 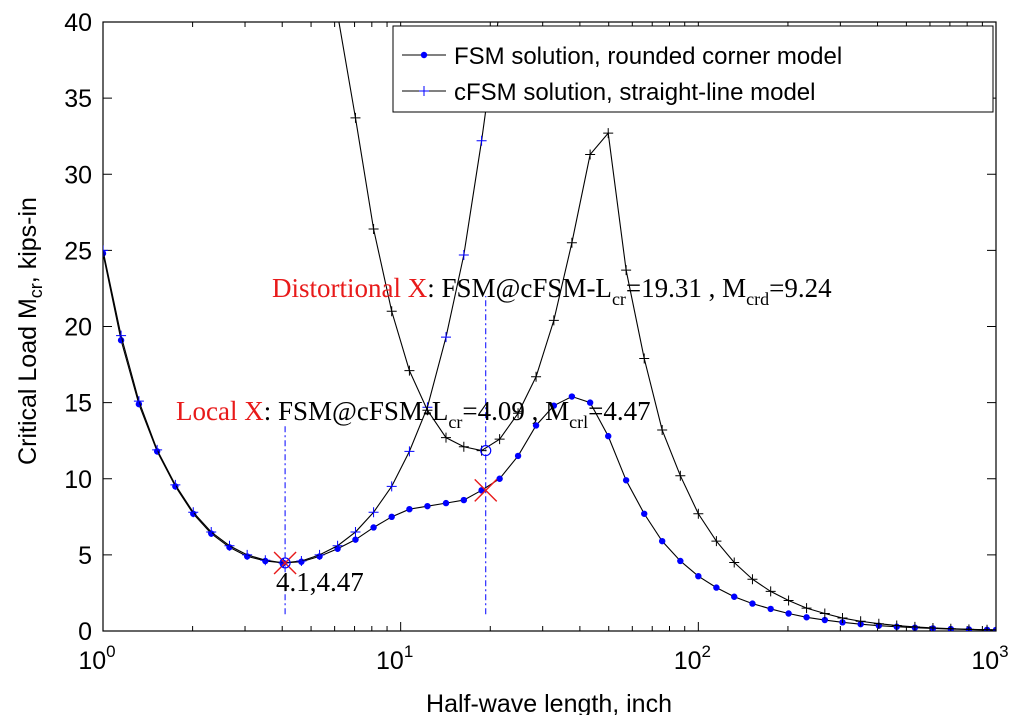 I want to click on y-tick-label: 30, so click(x=78, y=175).